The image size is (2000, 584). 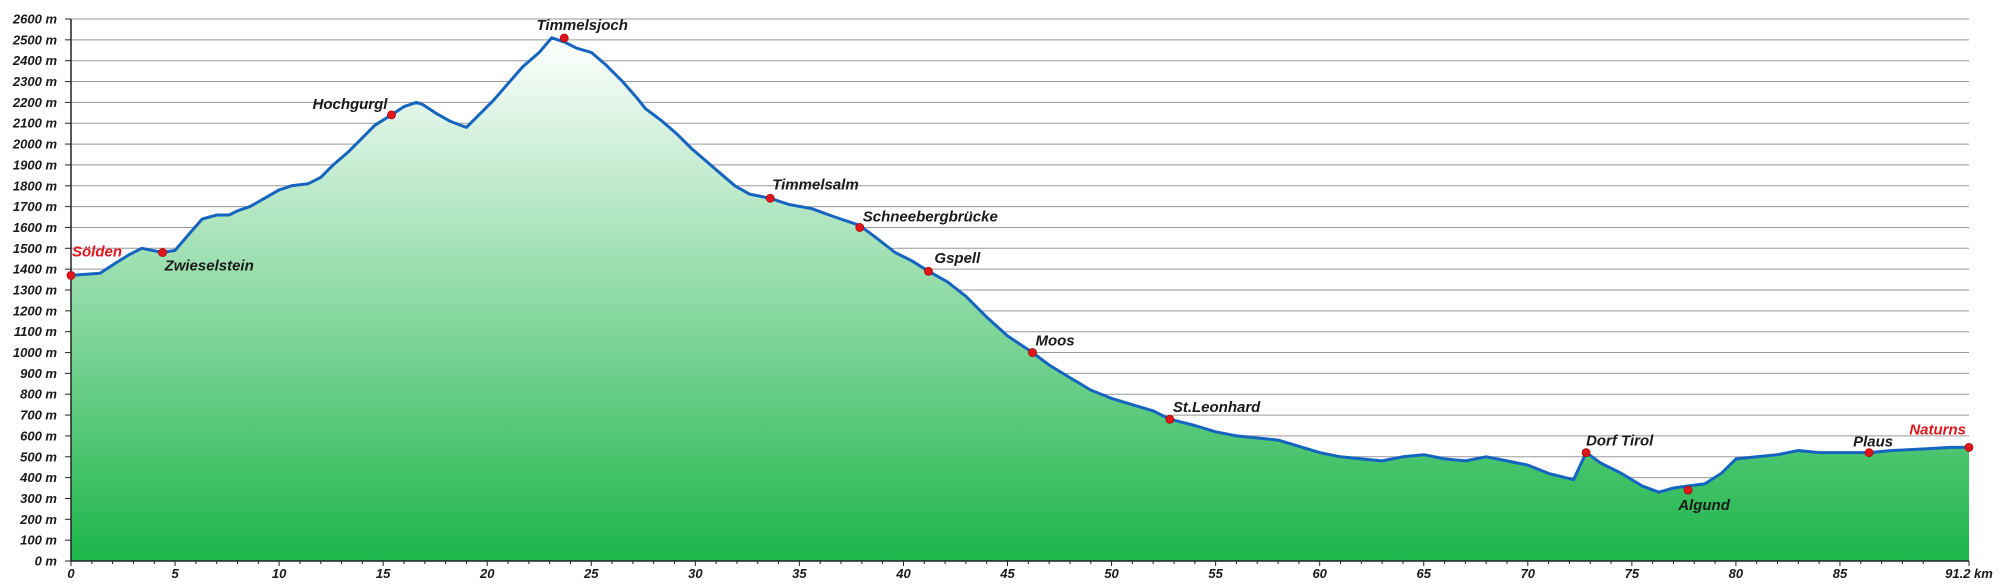 What do you see at coordinates (97, 251) in the screenshot?
I see `waypoint-label-s-lden: Sölden` at bounding box center [97, 251].